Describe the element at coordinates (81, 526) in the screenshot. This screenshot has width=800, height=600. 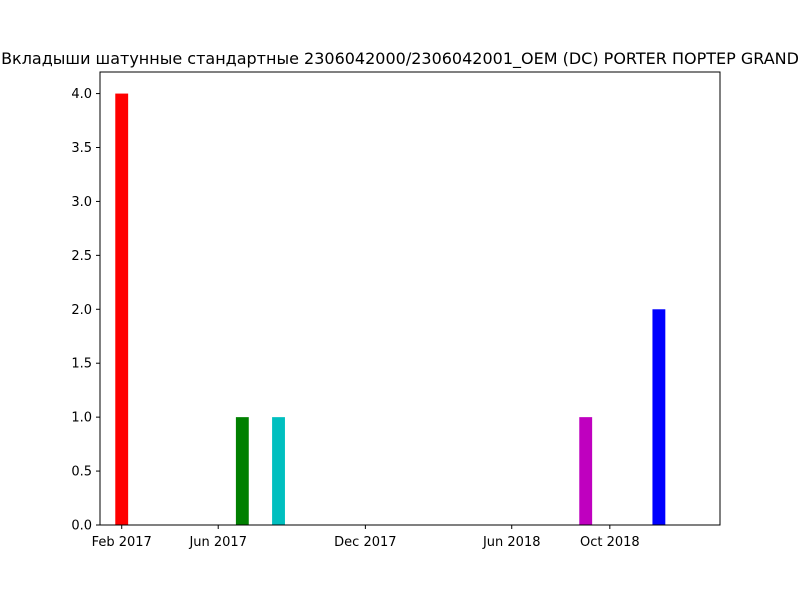
I see `y-tick-label-0: 0.0` at that location.